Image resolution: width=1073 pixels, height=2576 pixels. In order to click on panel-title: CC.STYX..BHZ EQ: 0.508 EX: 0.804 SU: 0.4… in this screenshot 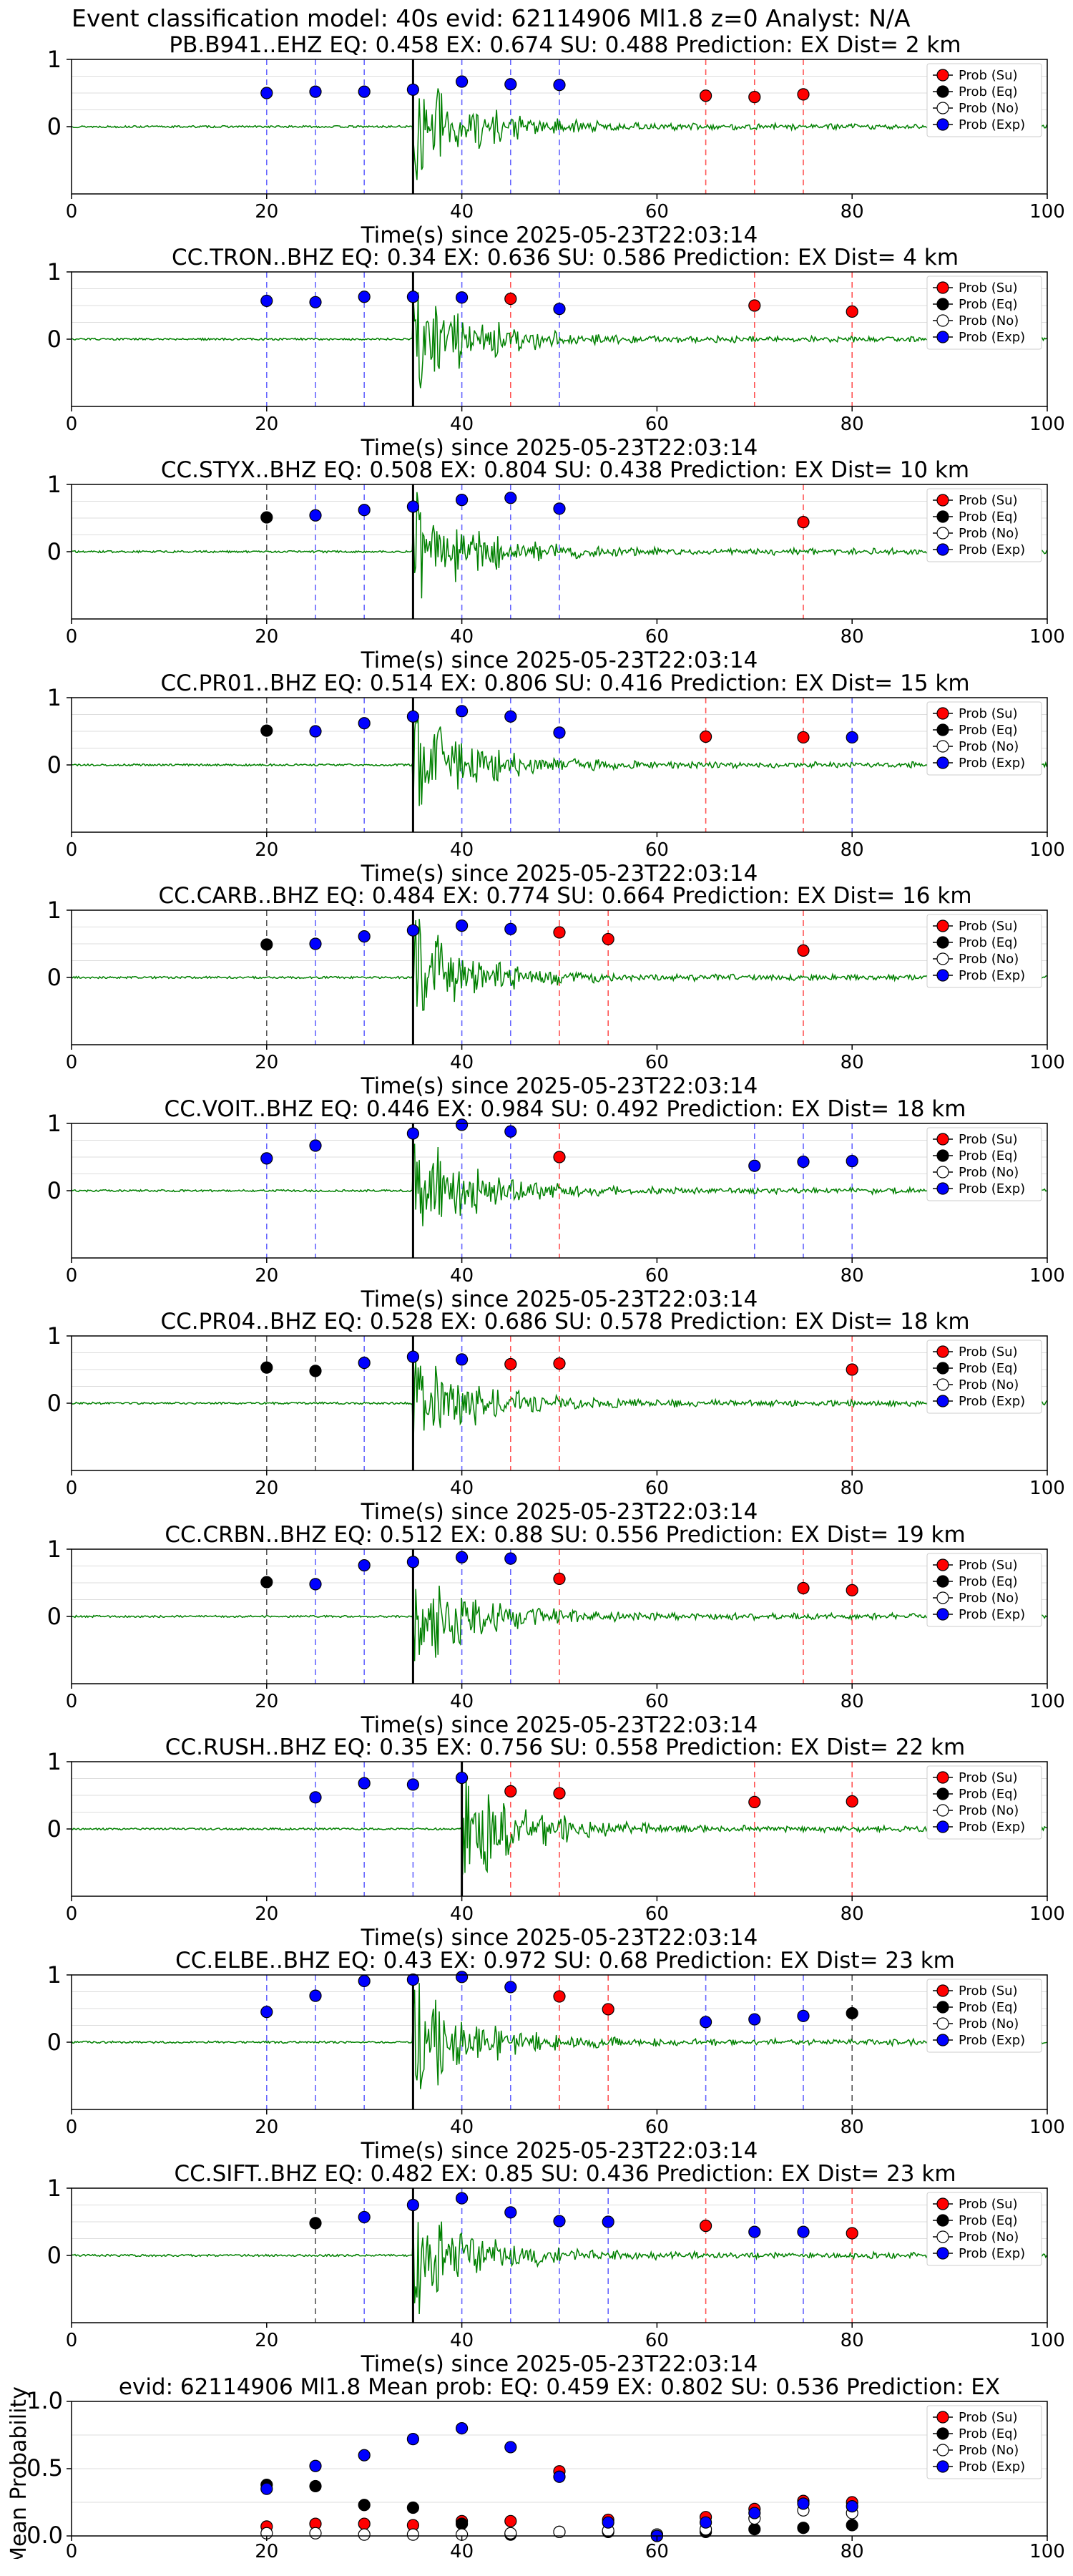, I will do `click(565, 470)`.